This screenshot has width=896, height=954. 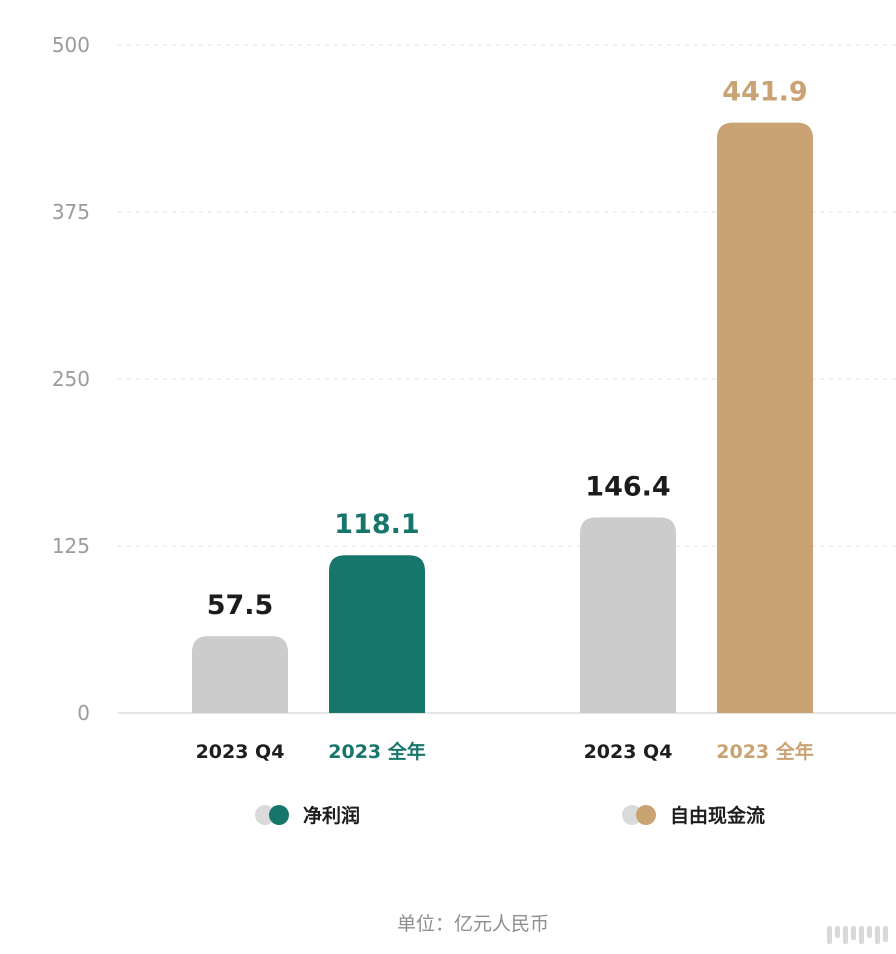 What do you see at coordinates (717, 815) in the screenshot?
I see `legend-label: 自由现金流` at bounding box center [717, 815].